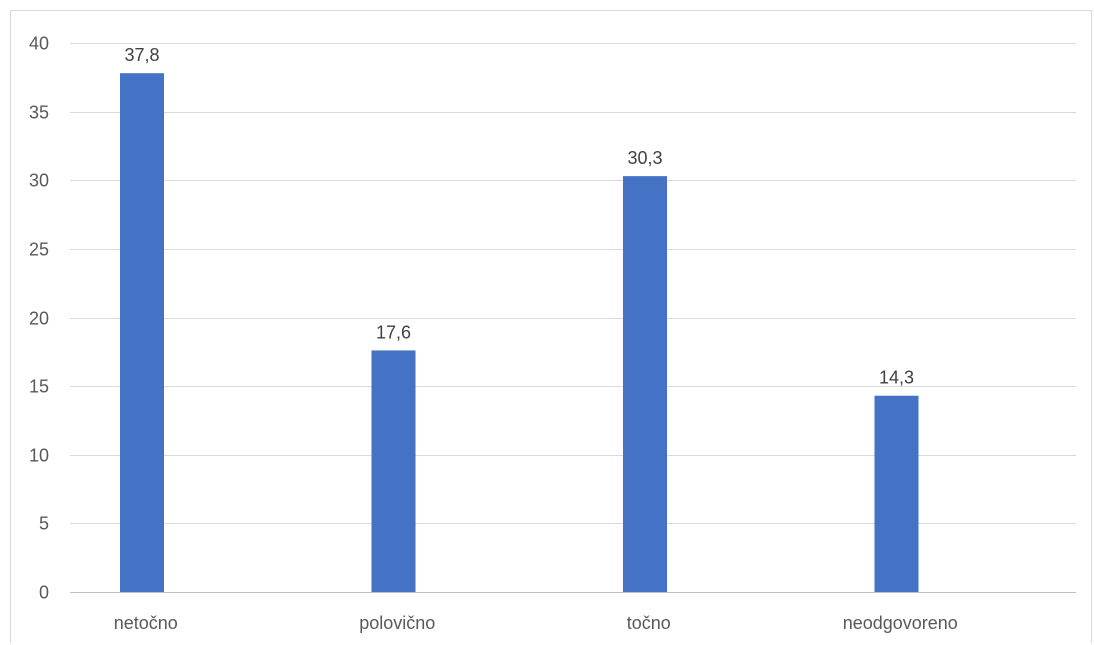  What do you see at coordinates (44, 524) in the screenshot?
I see `y-tick-label: 5` at bounding box center [44, 524].